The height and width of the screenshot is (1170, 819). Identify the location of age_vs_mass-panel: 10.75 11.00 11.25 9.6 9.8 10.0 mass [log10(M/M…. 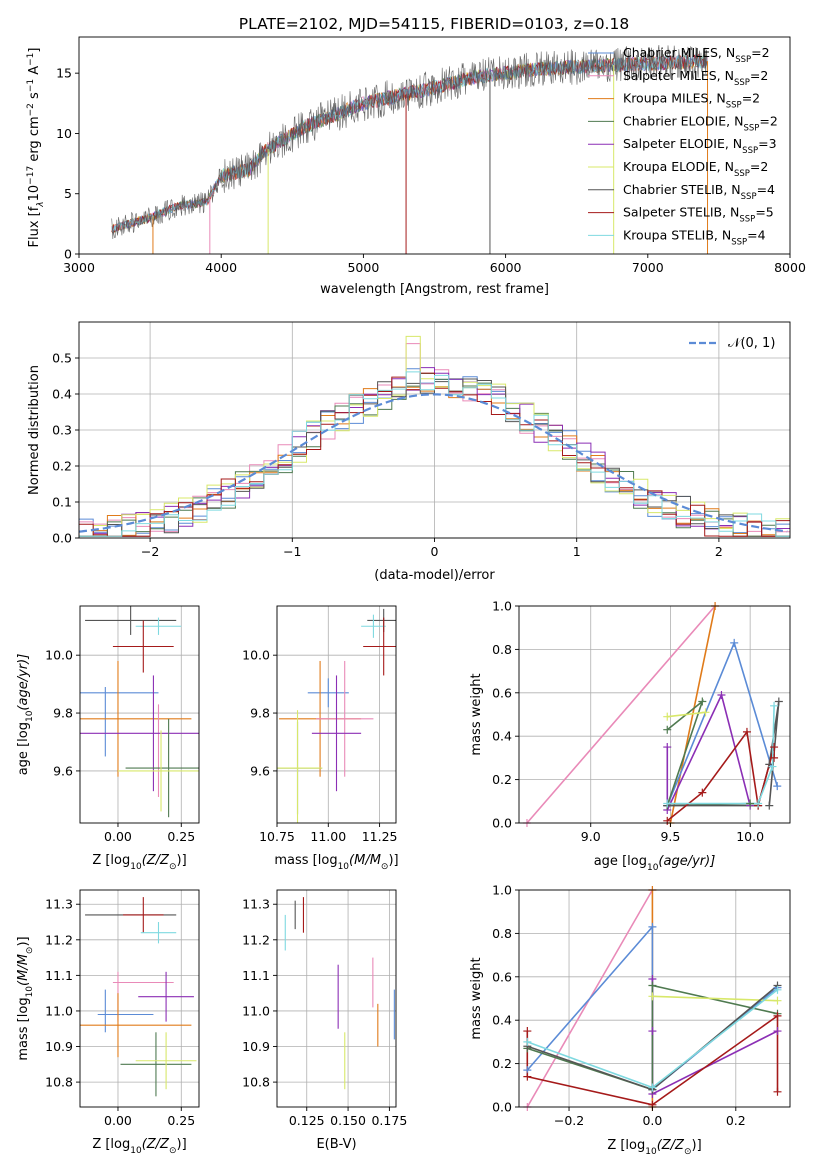
(320, 738).